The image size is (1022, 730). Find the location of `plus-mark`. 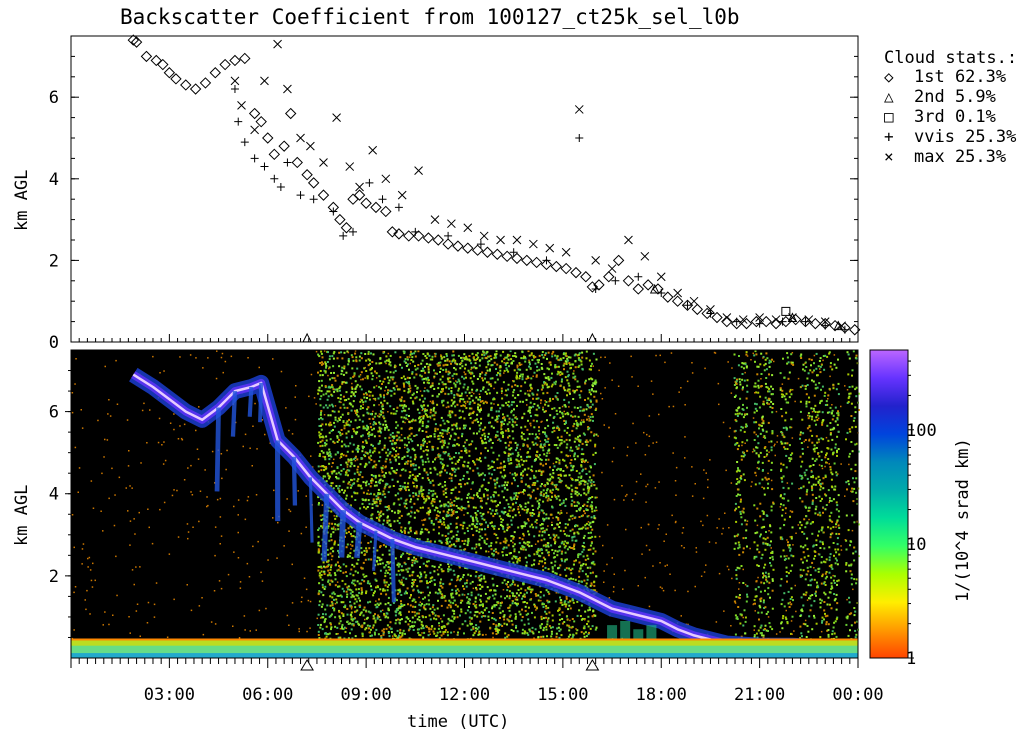

plus-mark is located at coordinates (579, 138).